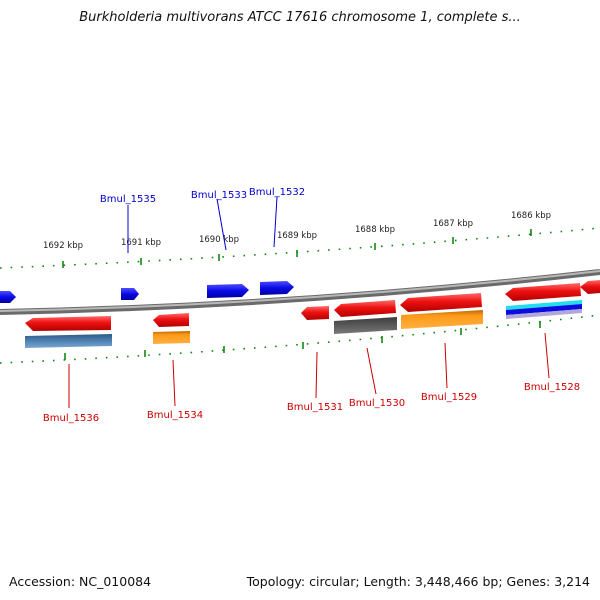 The width and height of the screenshot is (600, 600). What do you see at coordinates (449, 397) in the screenshot?
I see `gene-label-bmul-1529: Bmul_1529` at bounding box center [449, 397].